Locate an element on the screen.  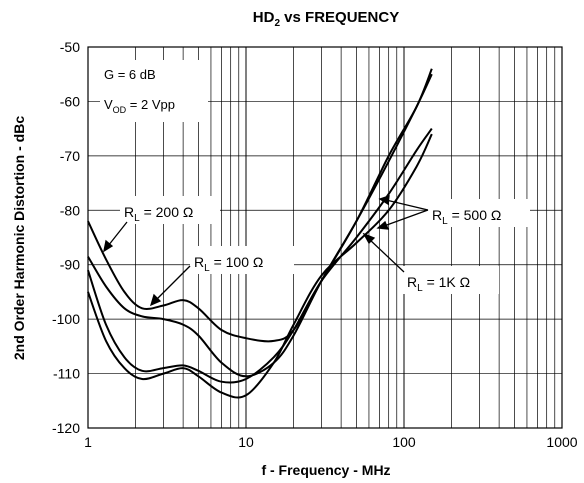
ann100-arrow is located at coordinates (173, 283).